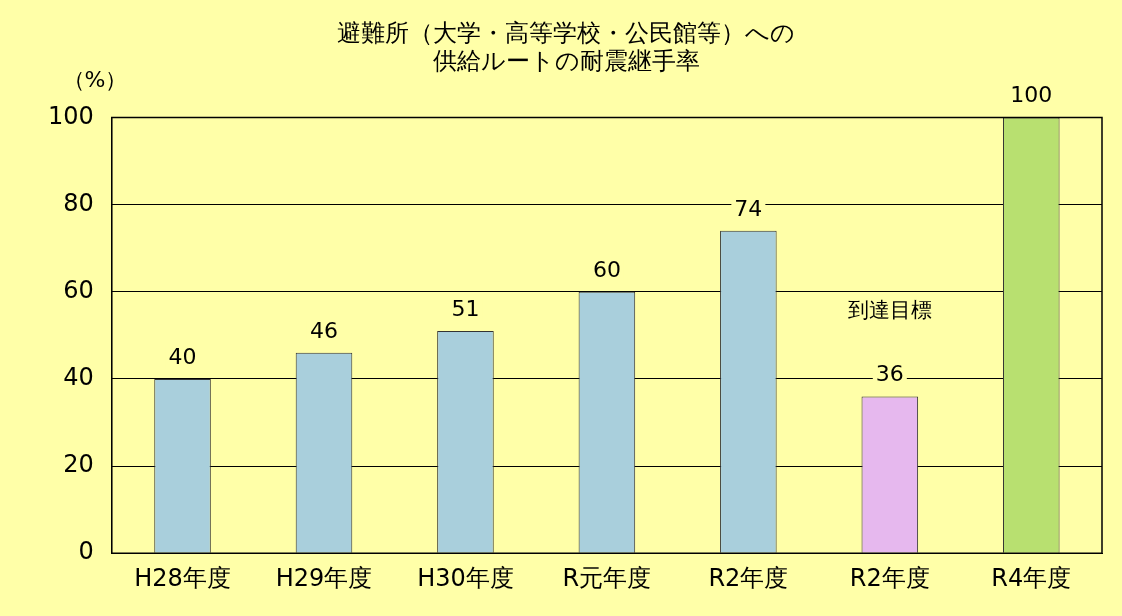 Image resolution: width=1122 pixels, height=616 pixels. What do you see at coordinates (78, 202) in the screenshot?
I see `y-tick-label: 80` at bounding box center [78, 202].